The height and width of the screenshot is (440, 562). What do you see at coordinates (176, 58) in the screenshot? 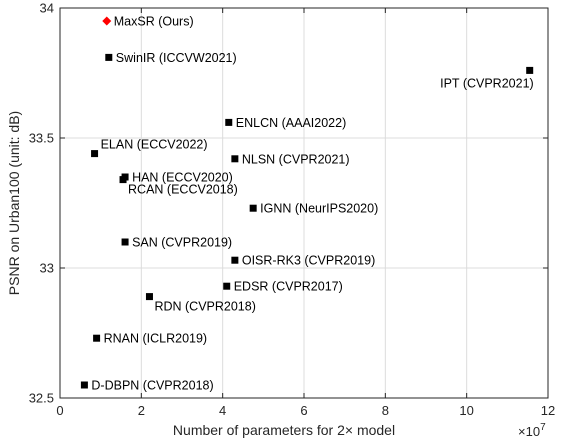
I see `point-label-swinir: SwinIR (ICCVW2021)` at bounding box center [176, 58].